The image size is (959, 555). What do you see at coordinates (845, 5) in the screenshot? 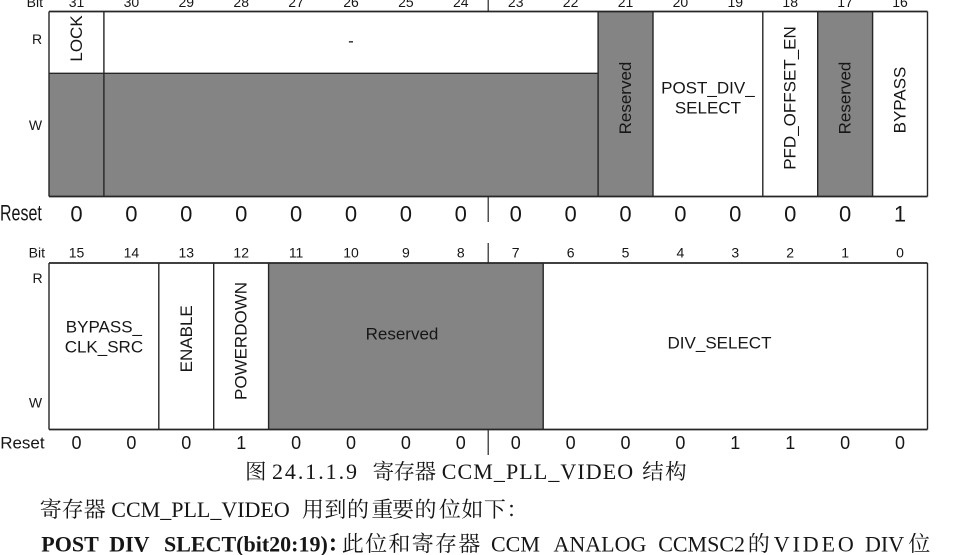
I see `svg-text: 17` at bounding box center [845, 5].